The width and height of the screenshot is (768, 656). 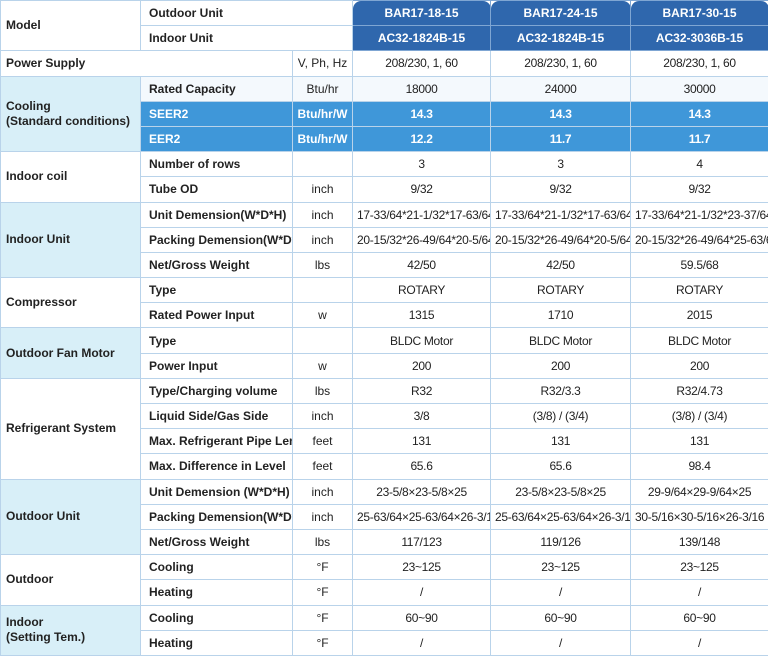 I want to click on param-label: Unit Demension (W*D*H), so click(x=217, y=491).